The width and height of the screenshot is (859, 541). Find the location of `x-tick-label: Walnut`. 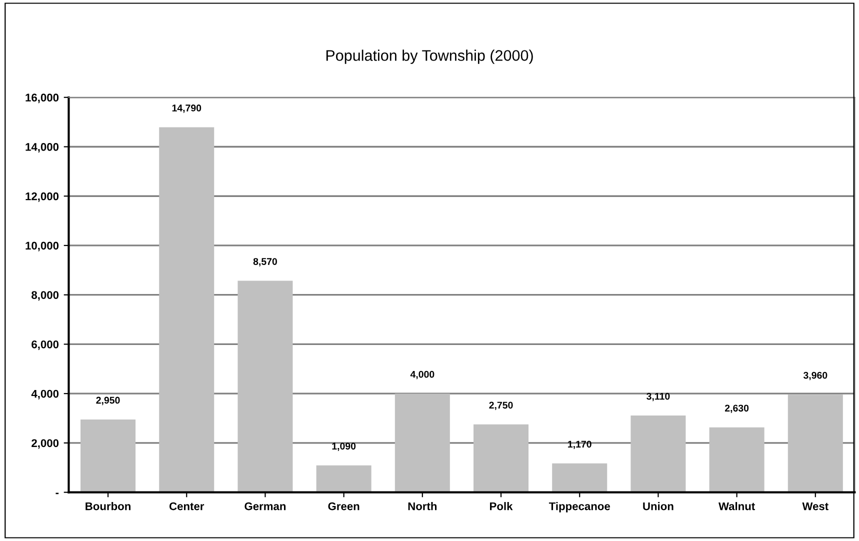

x-tick-label: Walnut is located at coordinates (736, 506).